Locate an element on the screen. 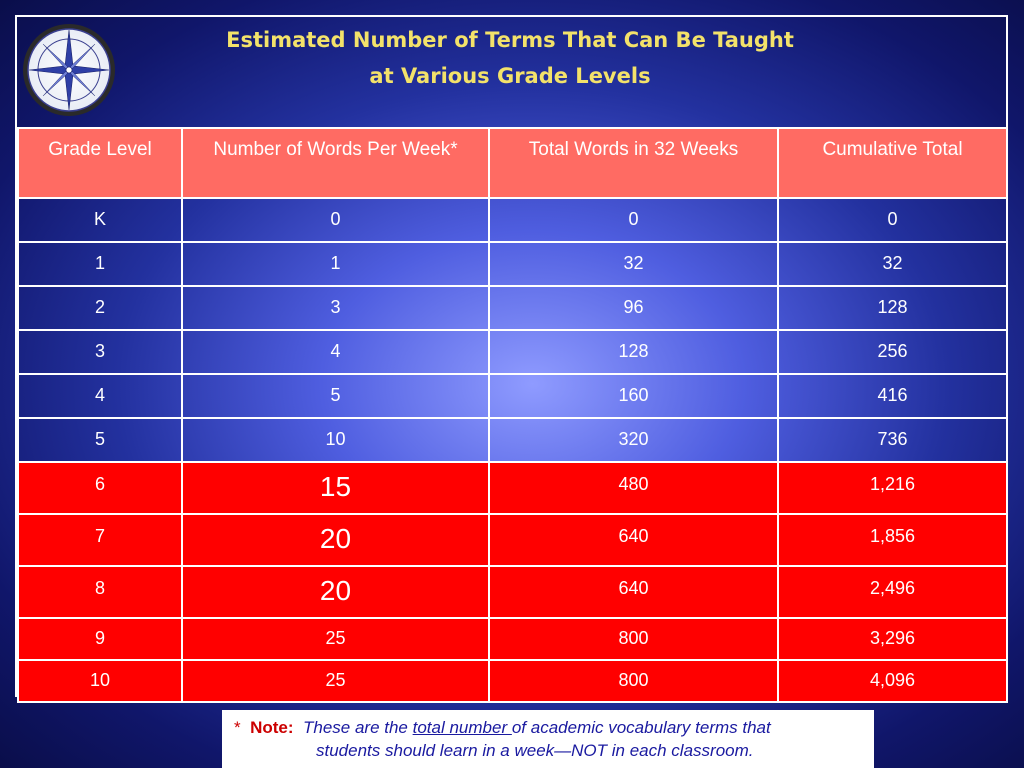 The image size is (1024, 768). compass-rose-logo is located at coordinates (69, 70).